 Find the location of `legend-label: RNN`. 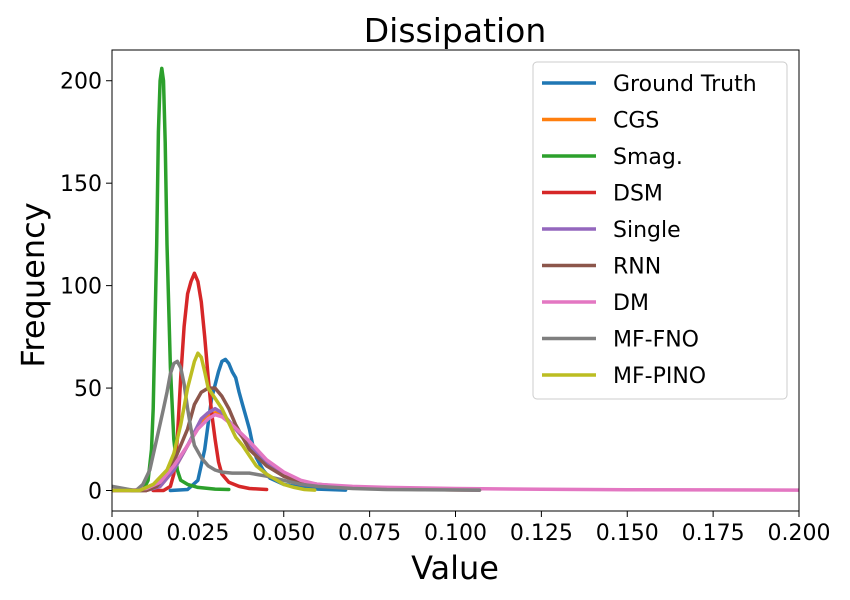

legend-label: RNN is located at coordinates (637, 267).